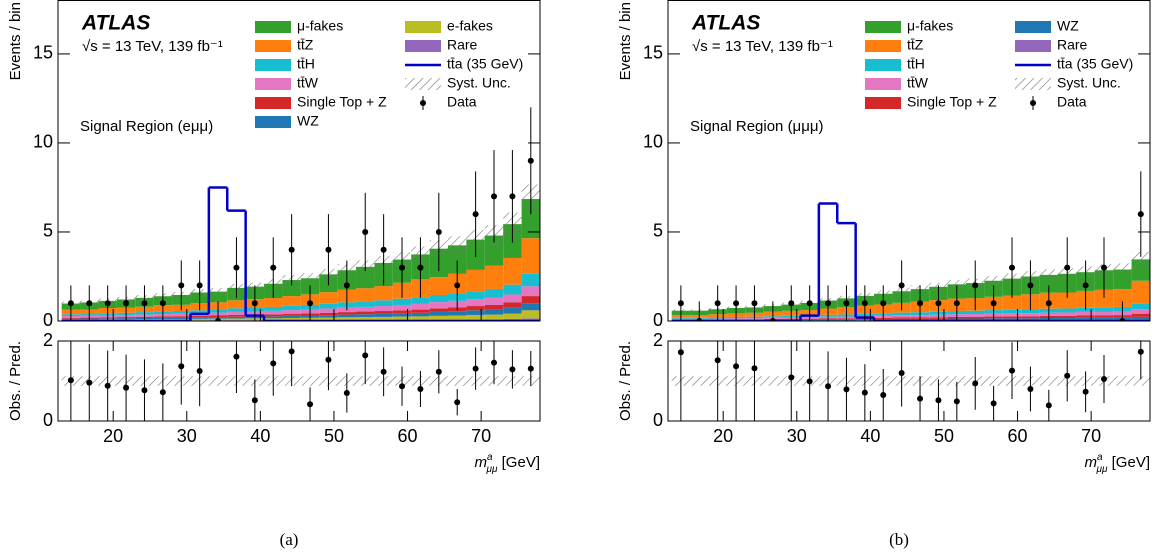 The height and width of the screenshot is (553, 1162). I want to click on energy-label: √s = 13 TeV, 139 fb⁻¹, so click(152, 46).